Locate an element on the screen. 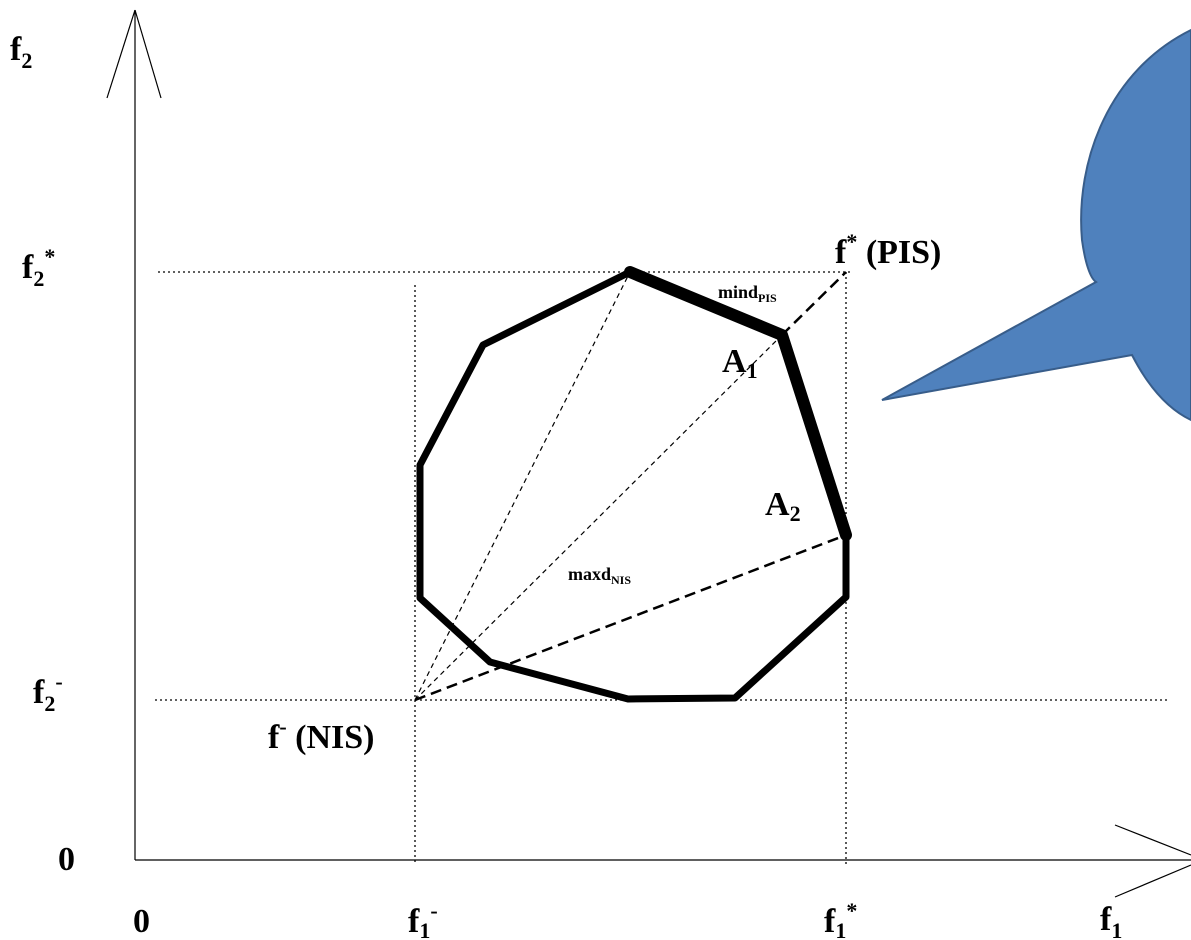  pareto-front-edge is located at coordinates (738, 403).